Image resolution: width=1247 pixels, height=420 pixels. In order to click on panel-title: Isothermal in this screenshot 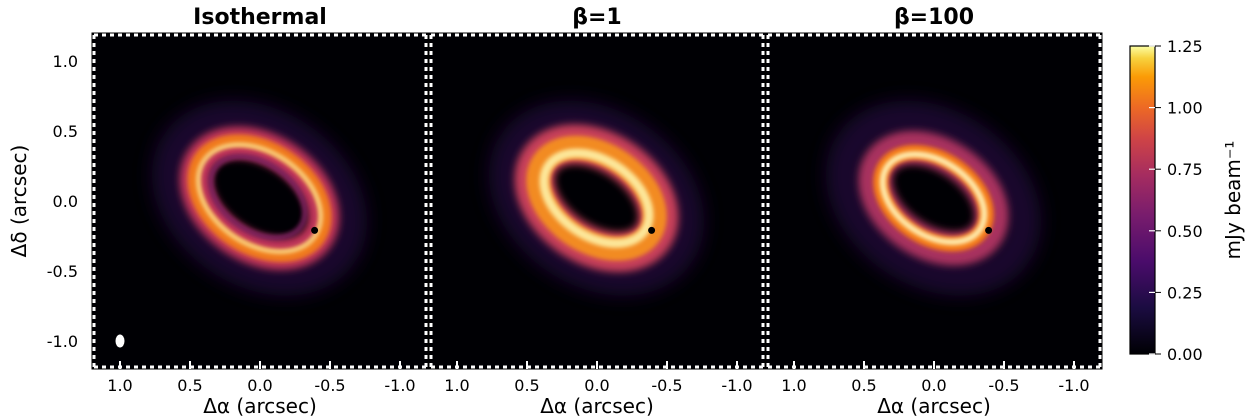, I will do `click(260, 17)`.